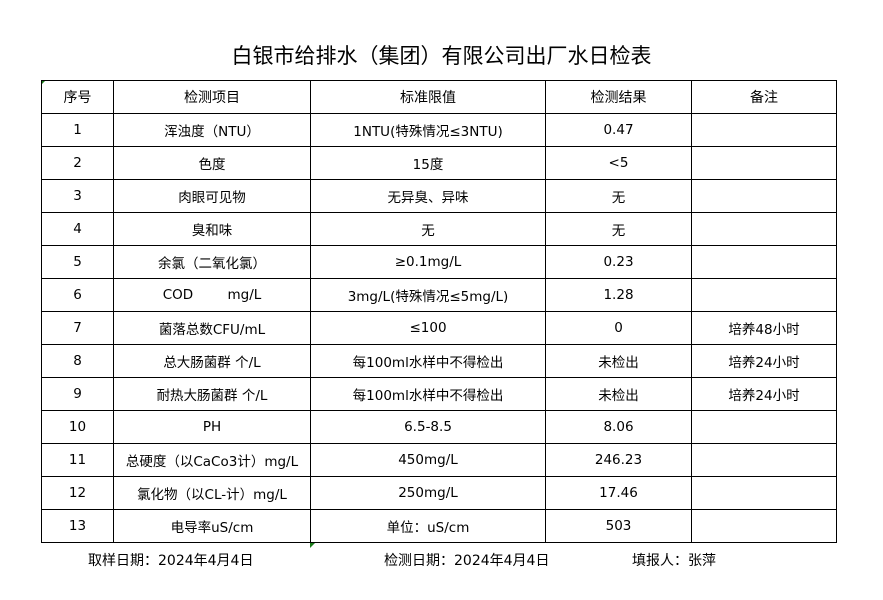  Describe the element at coordinates (212, 262) in the screenshot. I see `test-item-cell: 余氯（二氧化氯）` at that location.